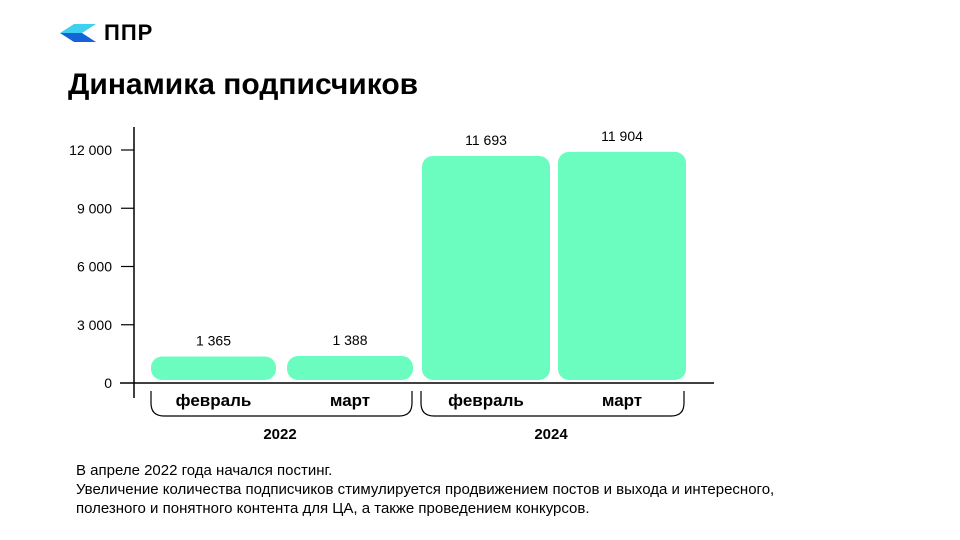 The width and height of the screenshot is (960, 540). I want to click on brand-logo: ППР, so click(106, 33).